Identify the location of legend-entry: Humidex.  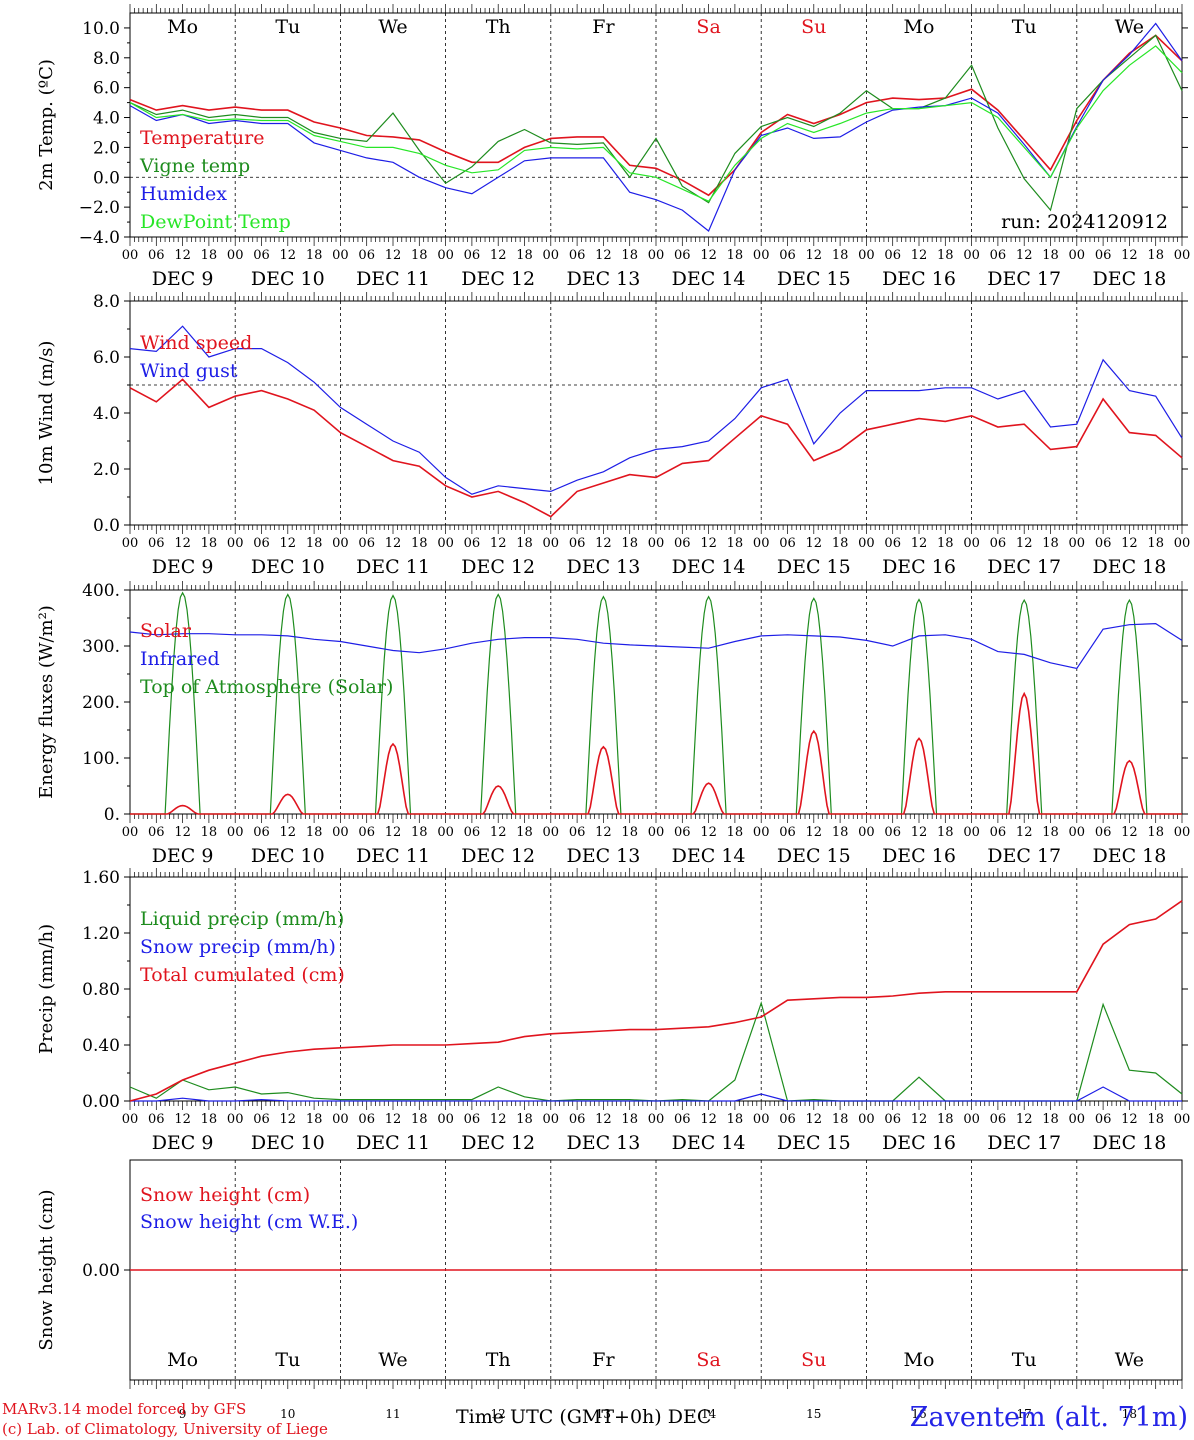
(183, 194).